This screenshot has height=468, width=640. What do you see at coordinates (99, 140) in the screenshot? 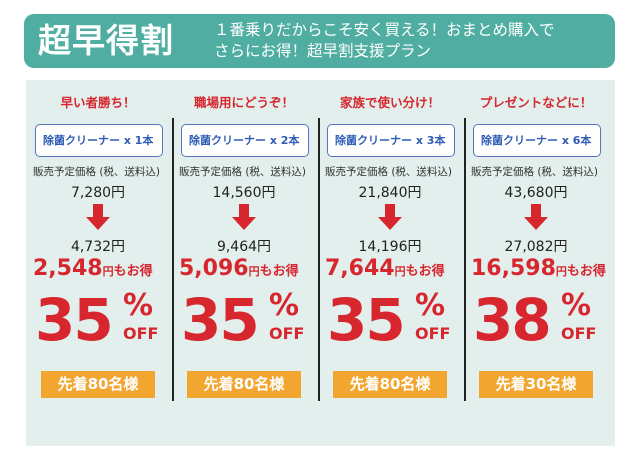
I see `product-label: 除菌クリーナー x 1本` at bounding box center [99, 140].